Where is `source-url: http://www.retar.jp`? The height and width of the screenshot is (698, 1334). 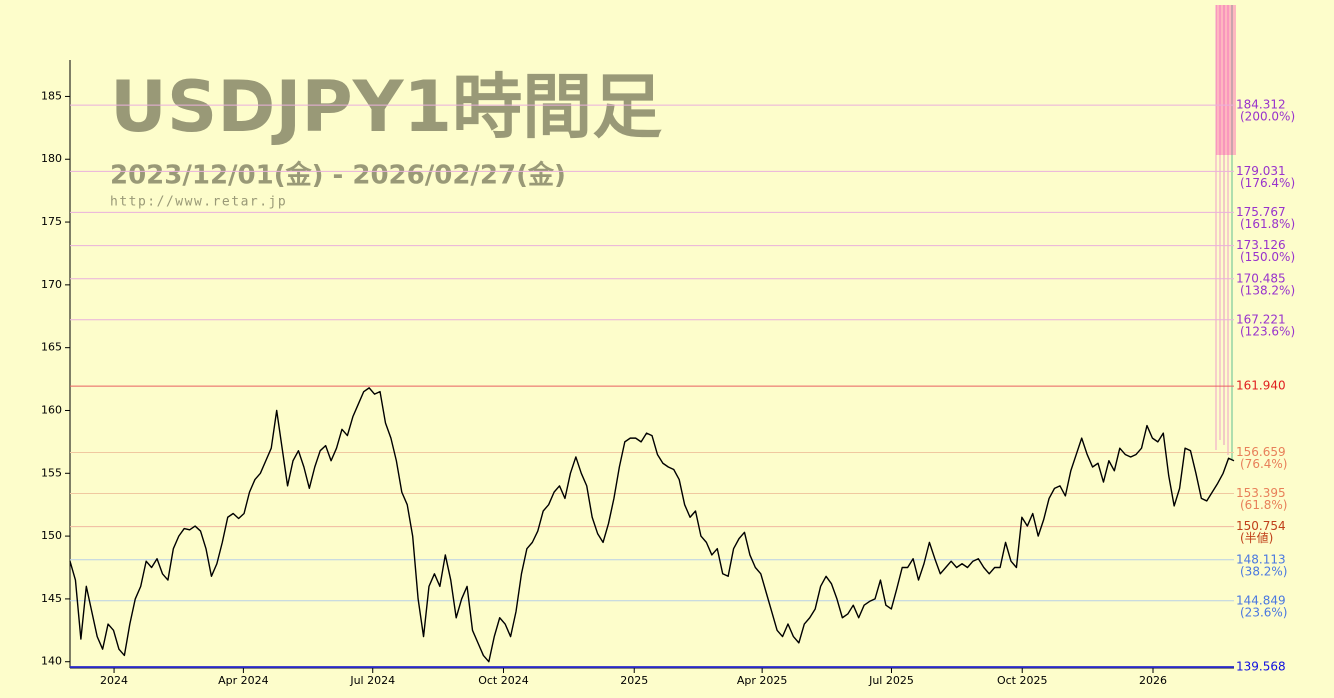 source-url: http://www.retar.jp is located at coordinates (198, 202).